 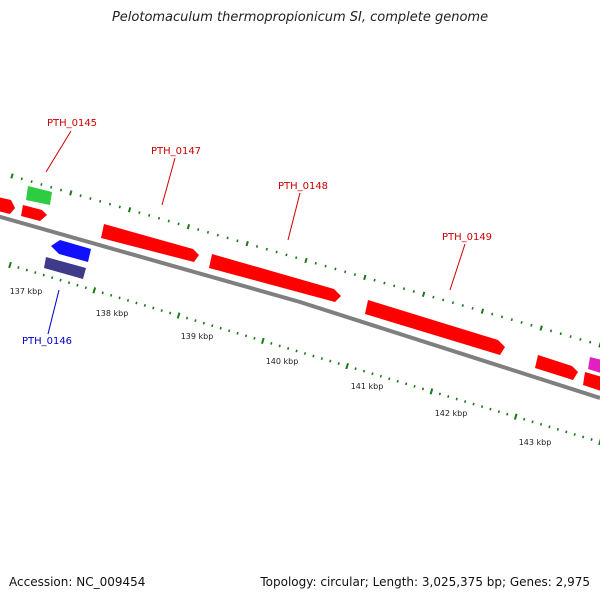 What do you see at coordinates (435, 327) in the screenshot?
I see `gene-pth0149` at bounding box center [435, 327].